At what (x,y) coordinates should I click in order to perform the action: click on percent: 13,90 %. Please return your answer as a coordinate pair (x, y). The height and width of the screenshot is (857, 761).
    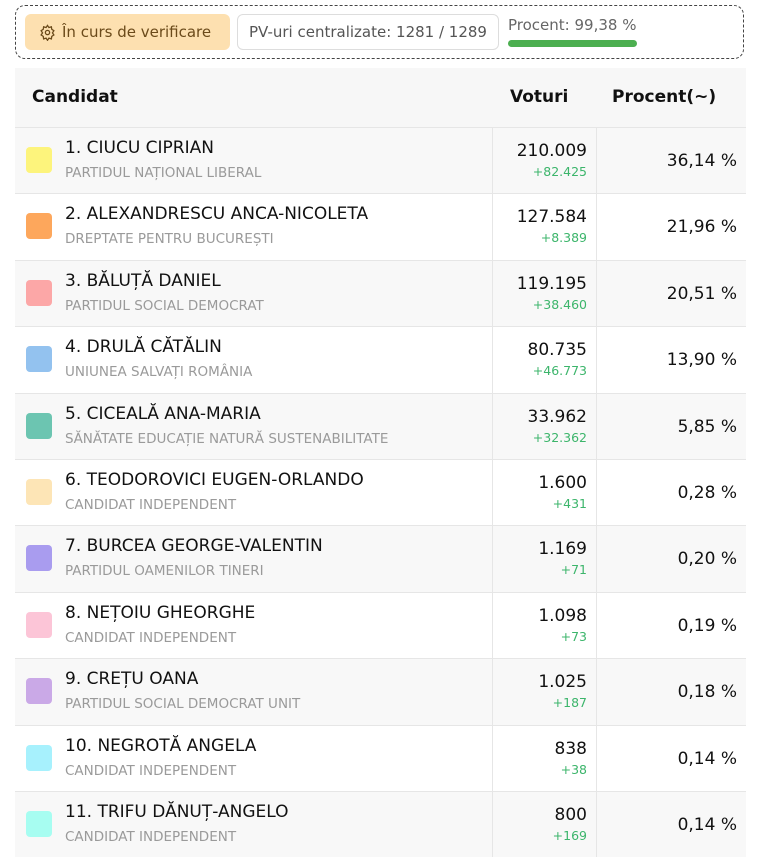
    Looking at the image, I should click on (701, 360).